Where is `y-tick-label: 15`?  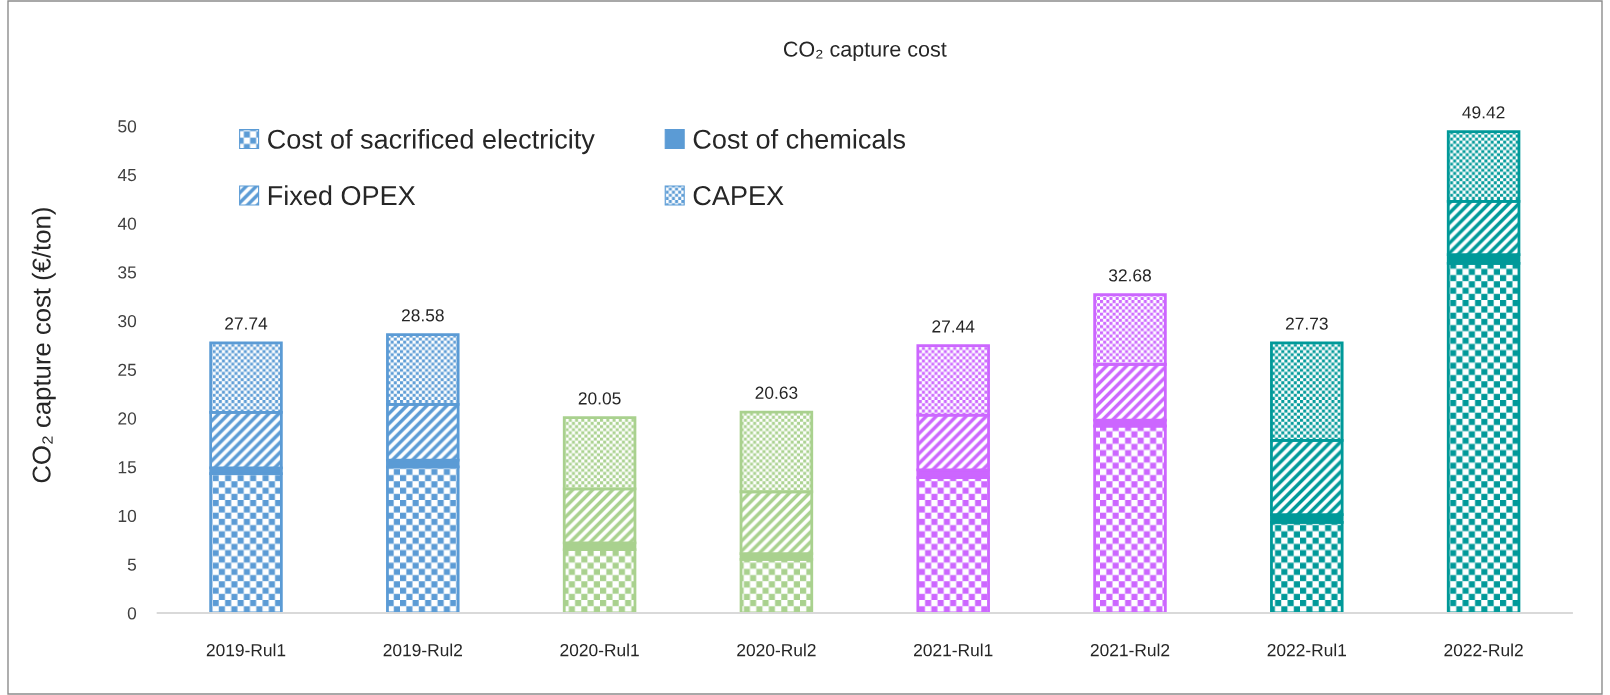 y-tick-label: 15 is located at coordinates (127, 467).